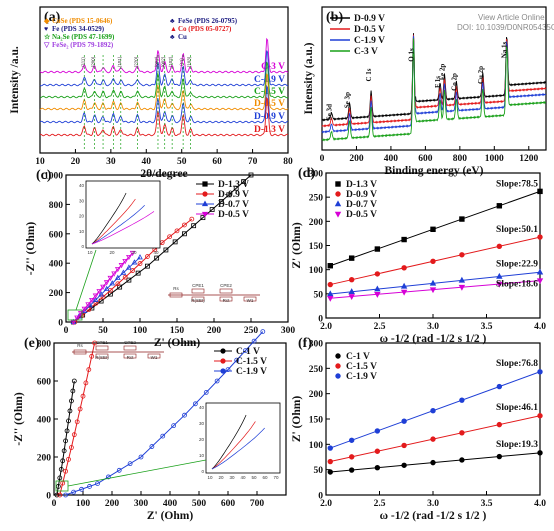 This screenshot has width=554, height=531. I want to click on d-legend-entry: D-1.3 V, so click(361, 185).